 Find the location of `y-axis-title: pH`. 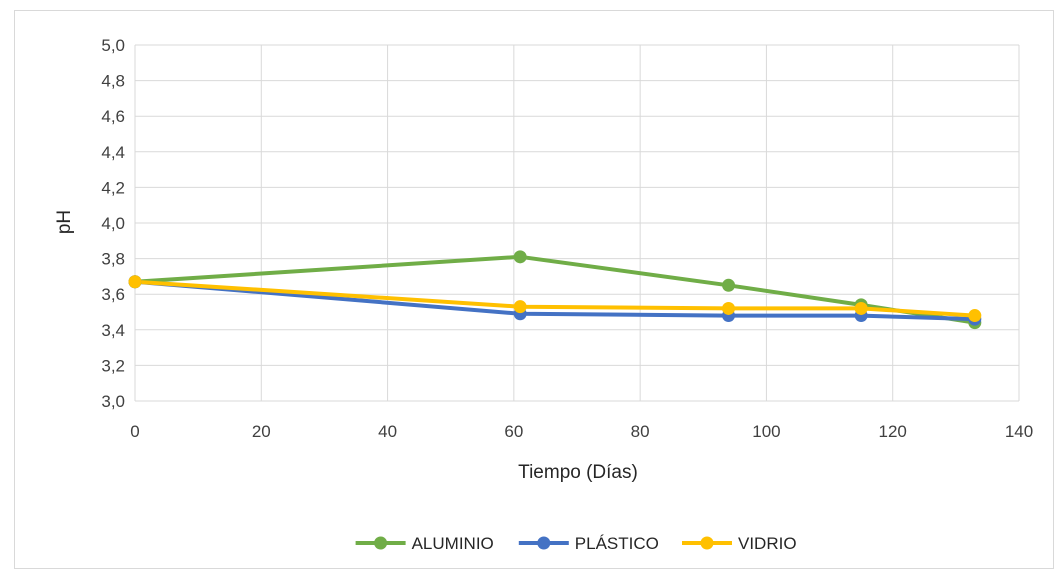

y-axis-title: pH is located at coordinates (64, 222).